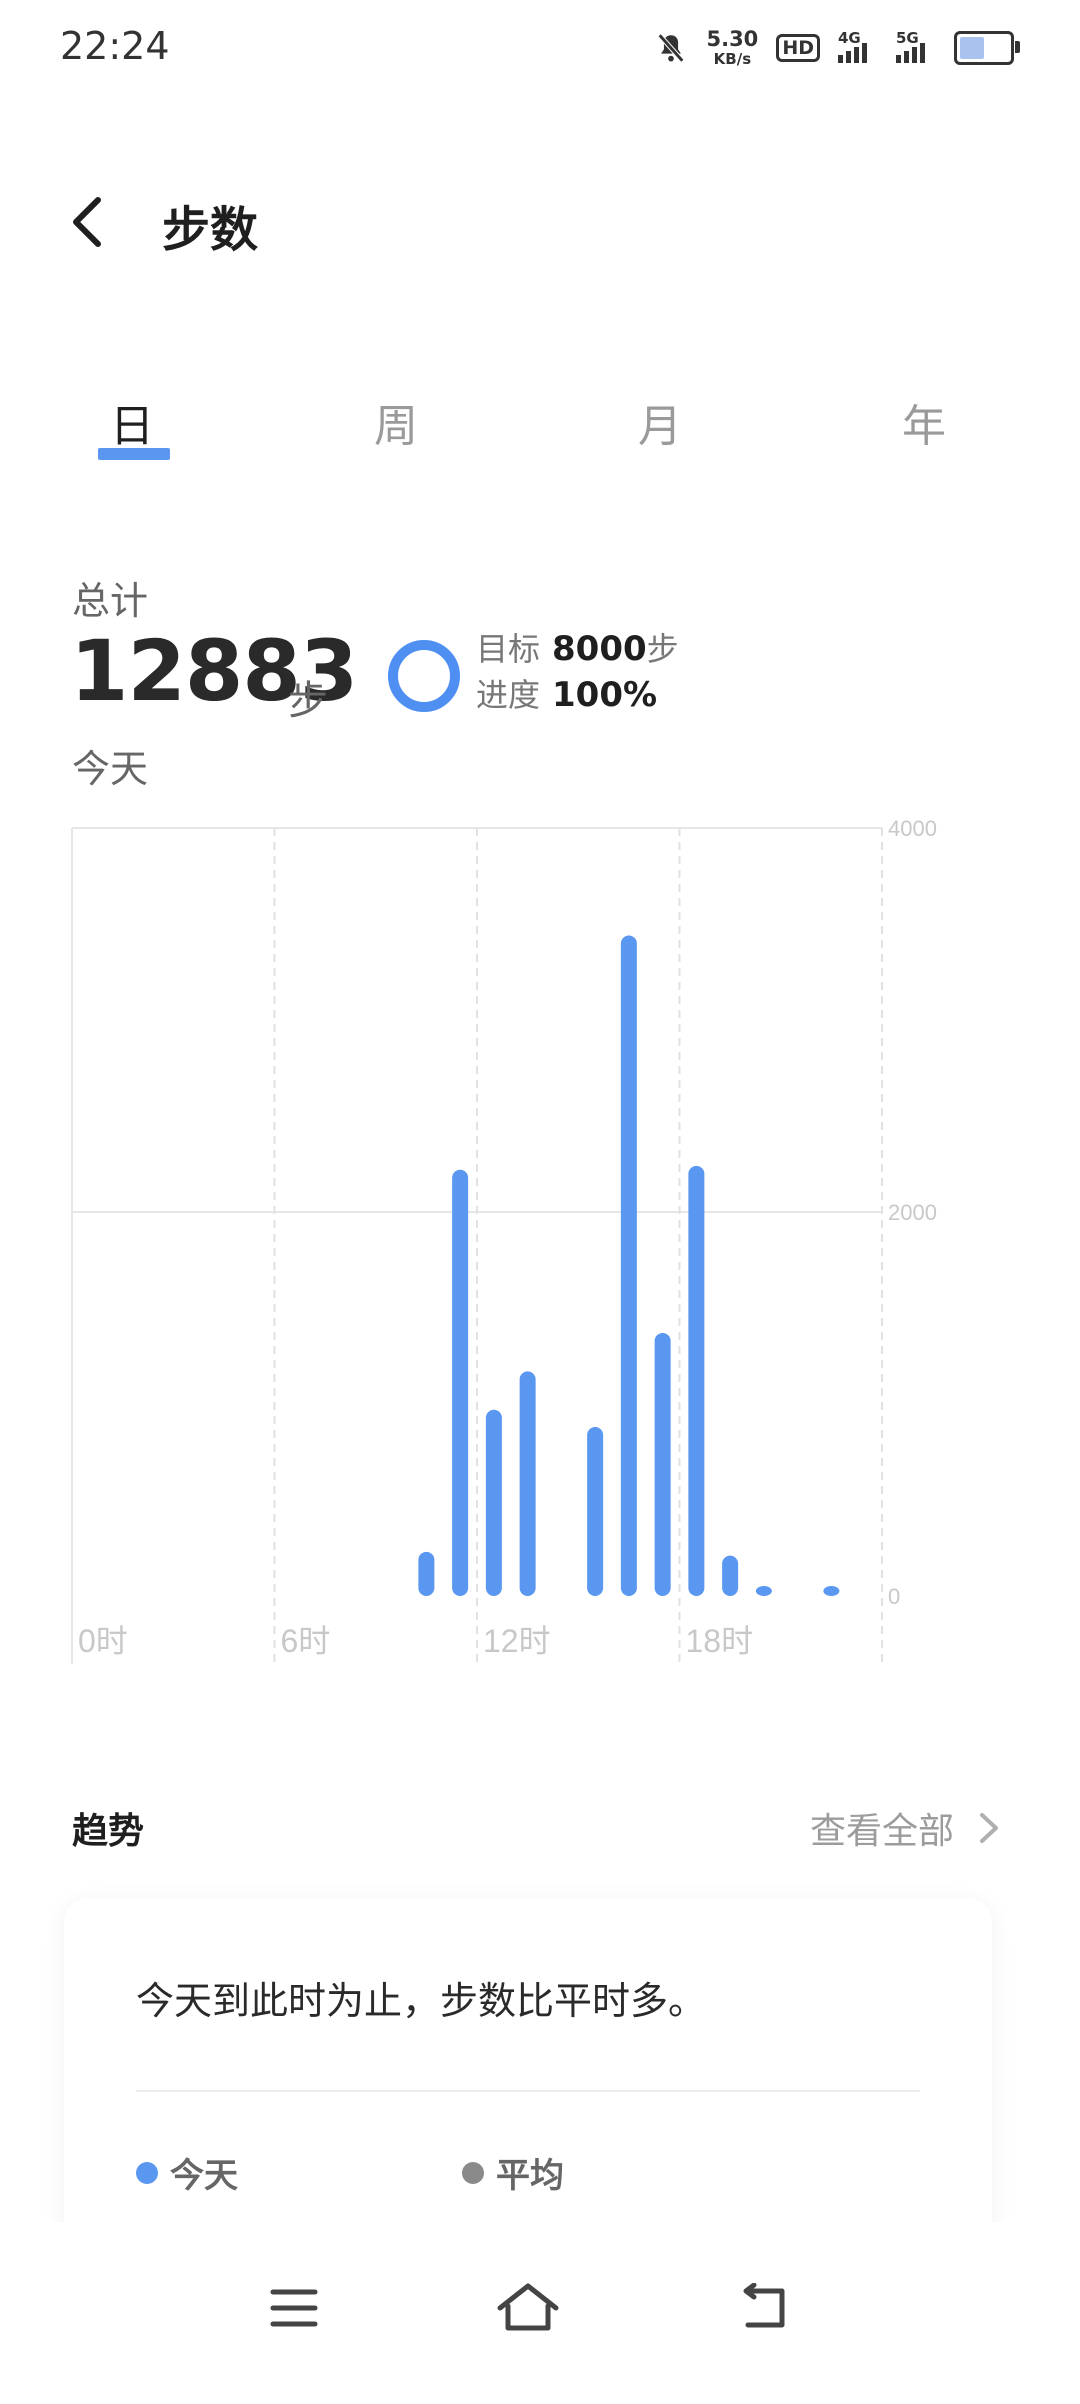 This screenshot has width=1080, height=2404. I want to click on progress-label: 进度, so click(508, 695).